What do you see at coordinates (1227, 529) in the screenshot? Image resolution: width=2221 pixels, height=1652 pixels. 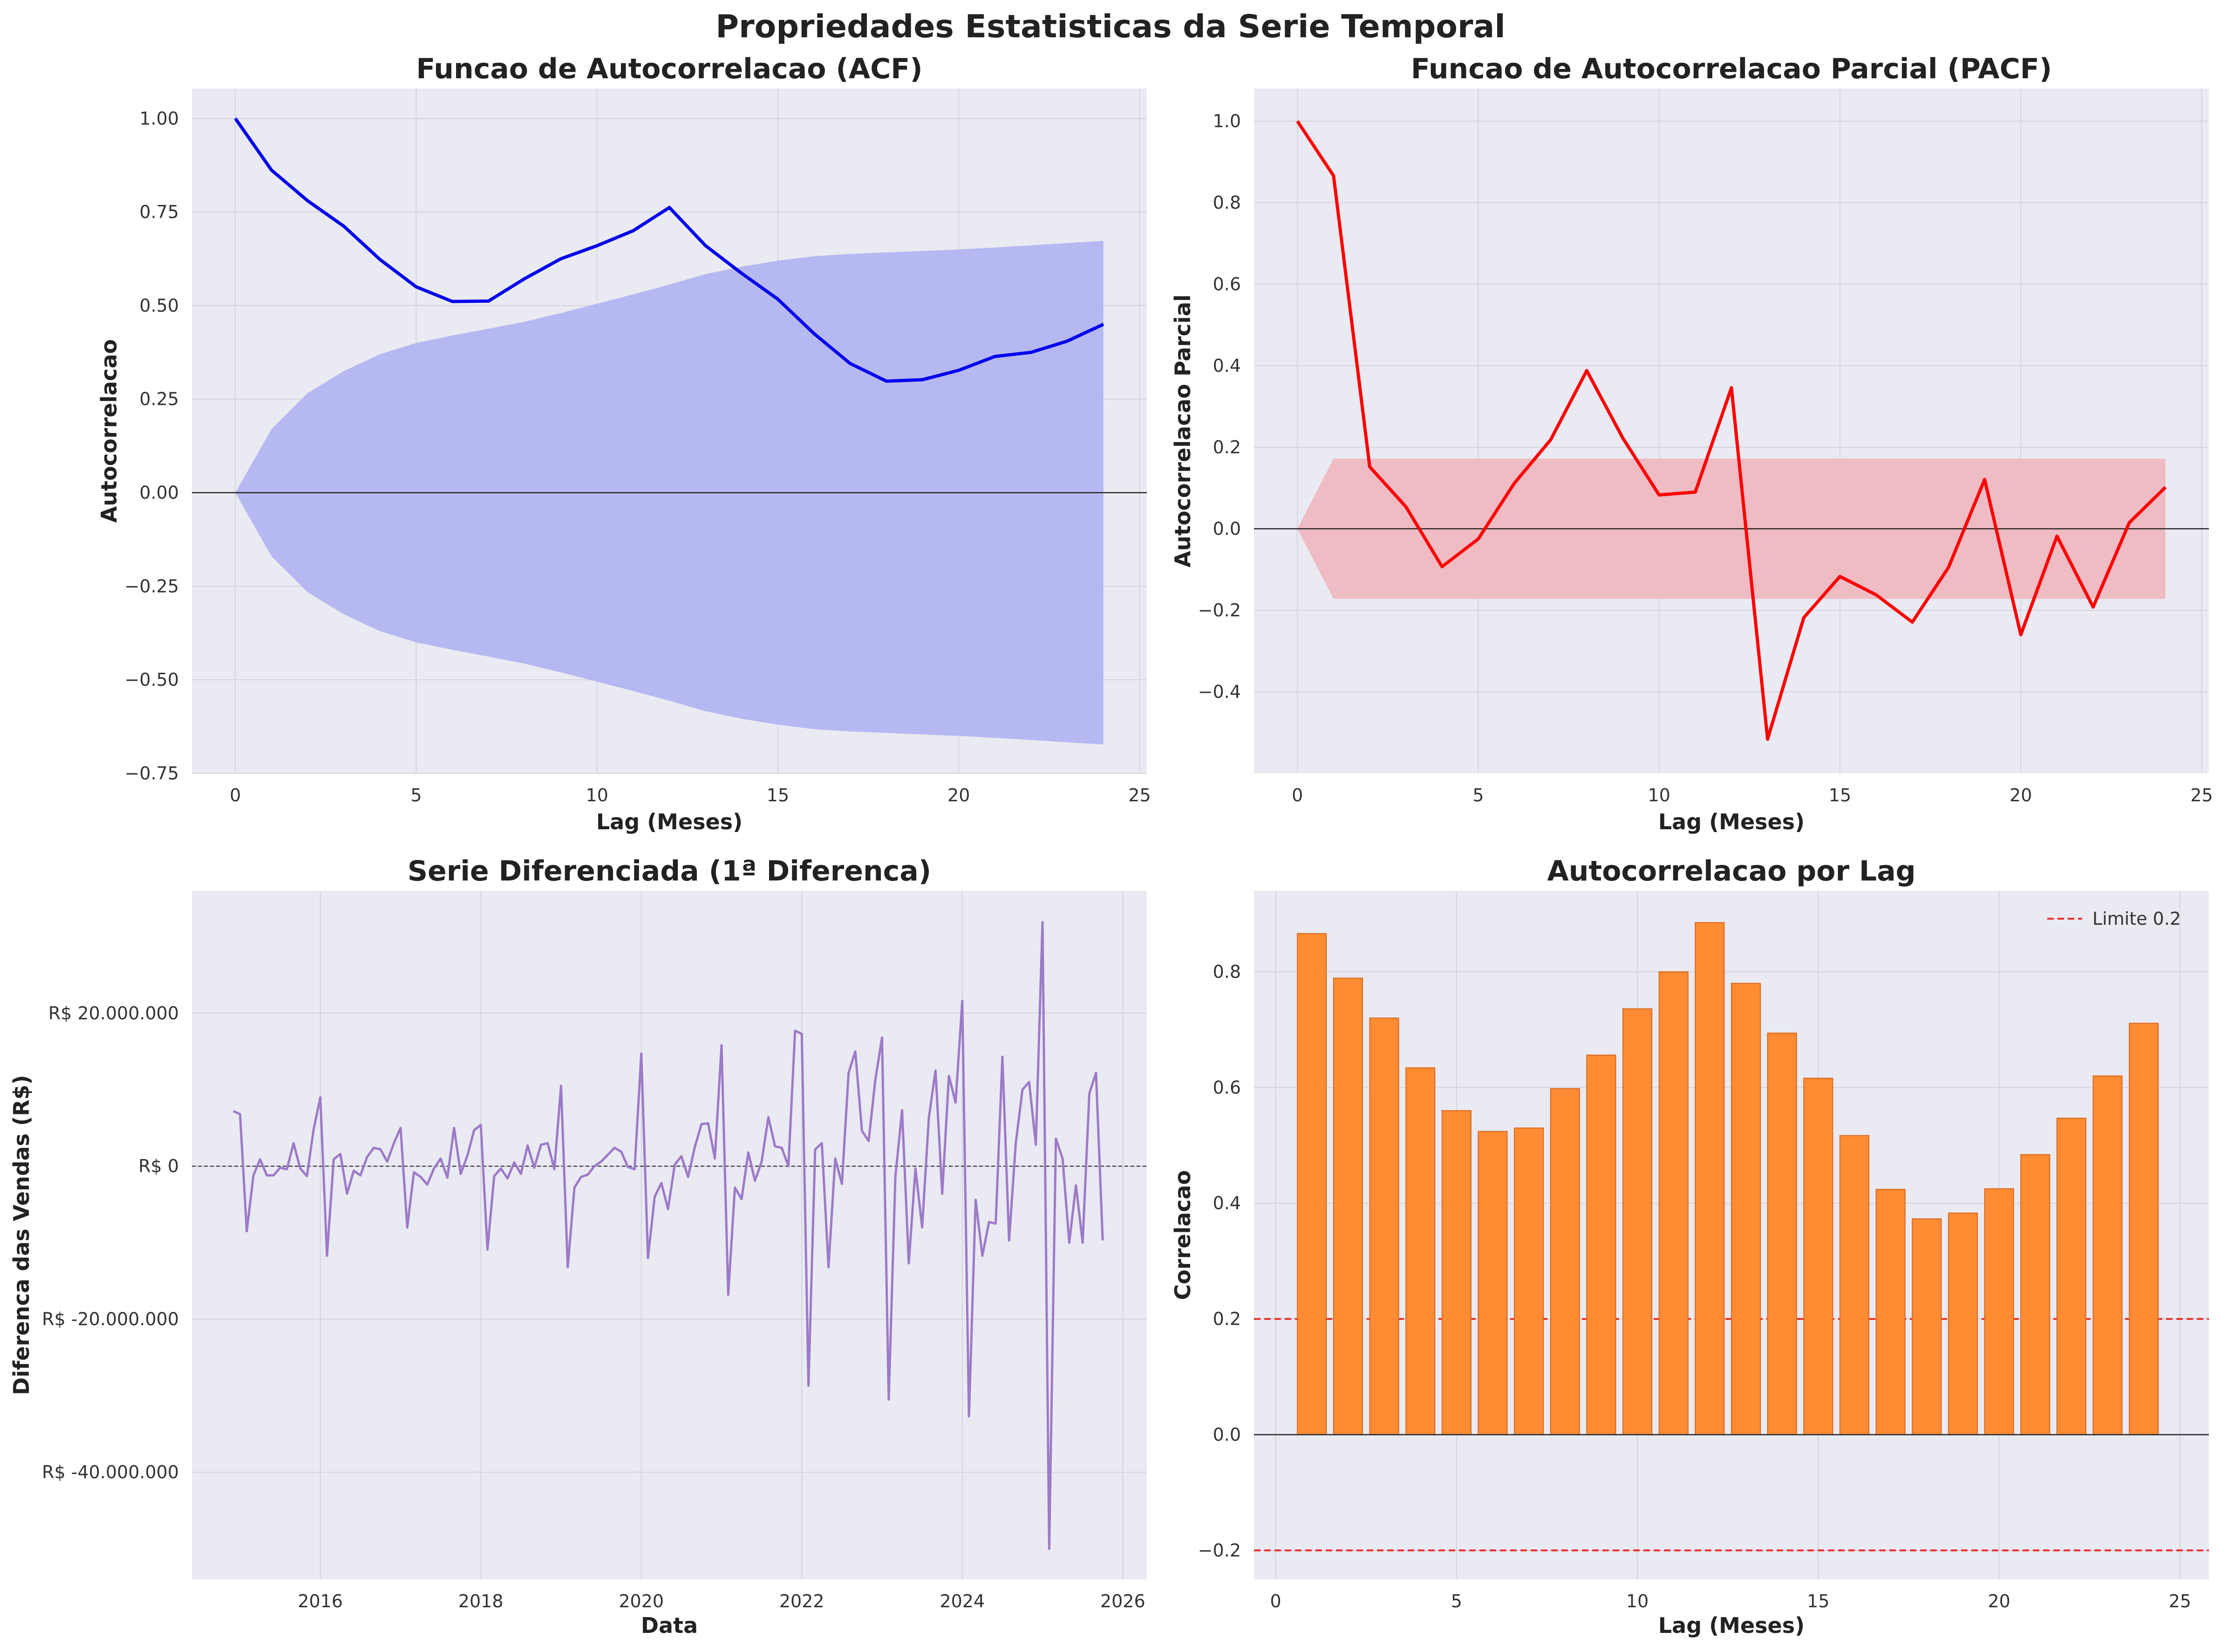 I see `pacf-ytick-label: 0.0` at bounding box center [1227, 529].